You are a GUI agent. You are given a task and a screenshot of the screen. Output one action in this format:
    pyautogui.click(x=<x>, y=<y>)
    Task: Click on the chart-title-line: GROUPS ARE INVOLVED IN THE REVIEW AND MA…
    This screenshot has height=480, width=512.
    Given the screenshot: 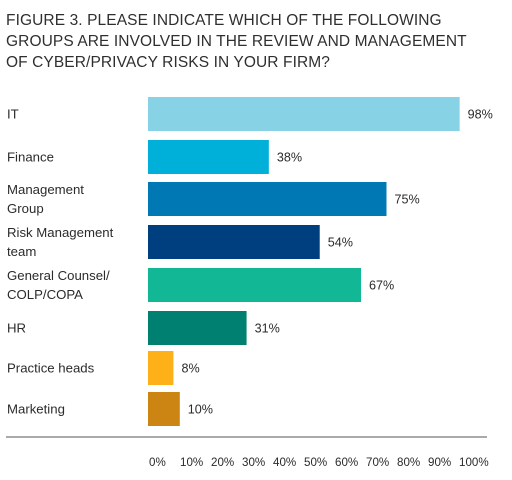 What is the action you would take?
    pyautogui.click(x=236, y=41)
    